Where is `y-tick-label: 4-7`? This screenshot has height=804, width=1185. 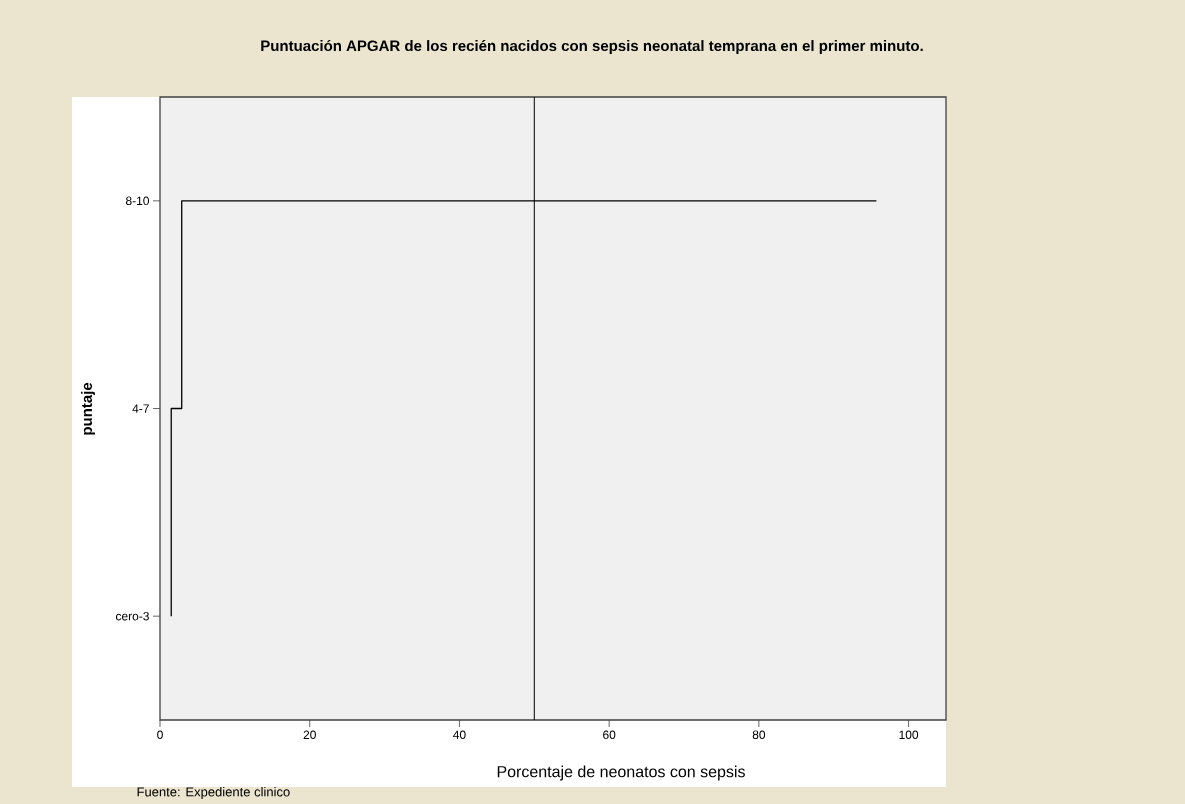
y-tick-label: 4-7 is located at coordinates (140, 408).